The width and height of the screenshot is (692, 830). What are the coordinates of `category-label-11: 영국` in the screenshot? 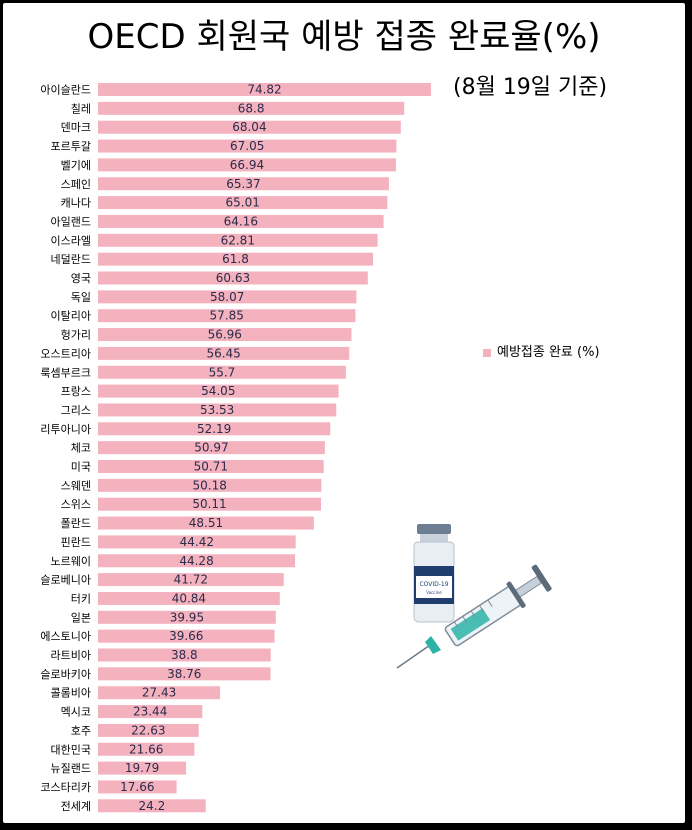 It's located at (81, 278).